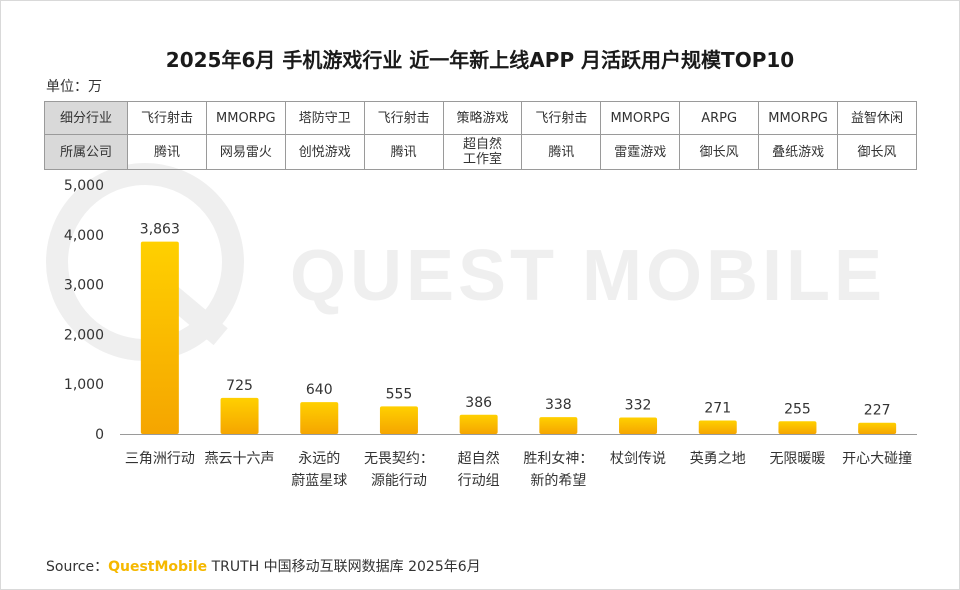 This screenshot has width=960, height=590. What do you see at coordinates (558, 470) in the screenshot?
I see `x-tick-label: 胜利女神： 新的希望` at bounding box center [558, 470].